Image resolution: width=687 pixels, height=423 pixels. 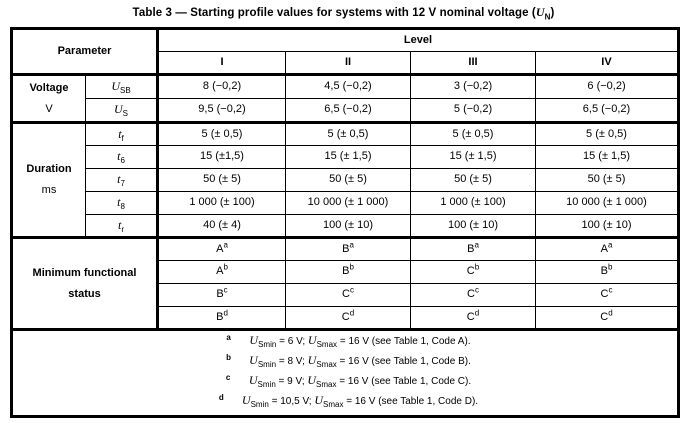 What do you see at coordinates (291, 401) in the screenshot?
I see `footnote-text-part: = 10,5 V;` at bounding box center [291, 401].